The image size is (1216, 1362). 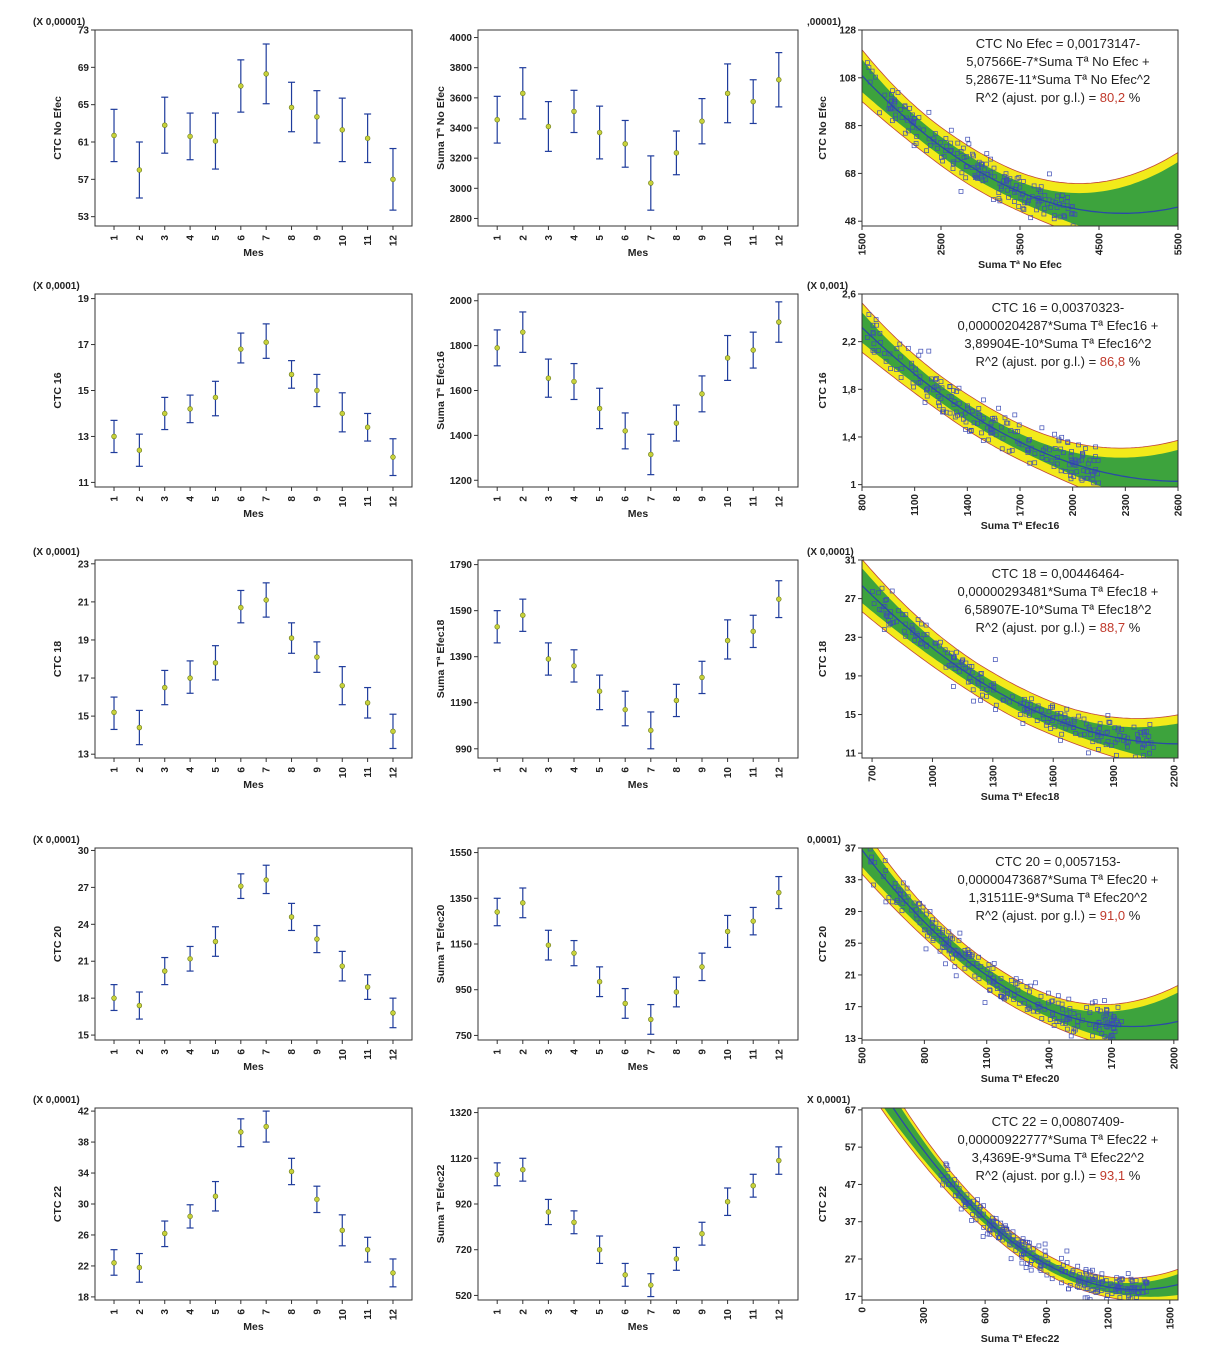 What do you see at coordinates (851, 638) in the screenshot?
I see `y-tick-label: 23` at bounding box center [851, 638].